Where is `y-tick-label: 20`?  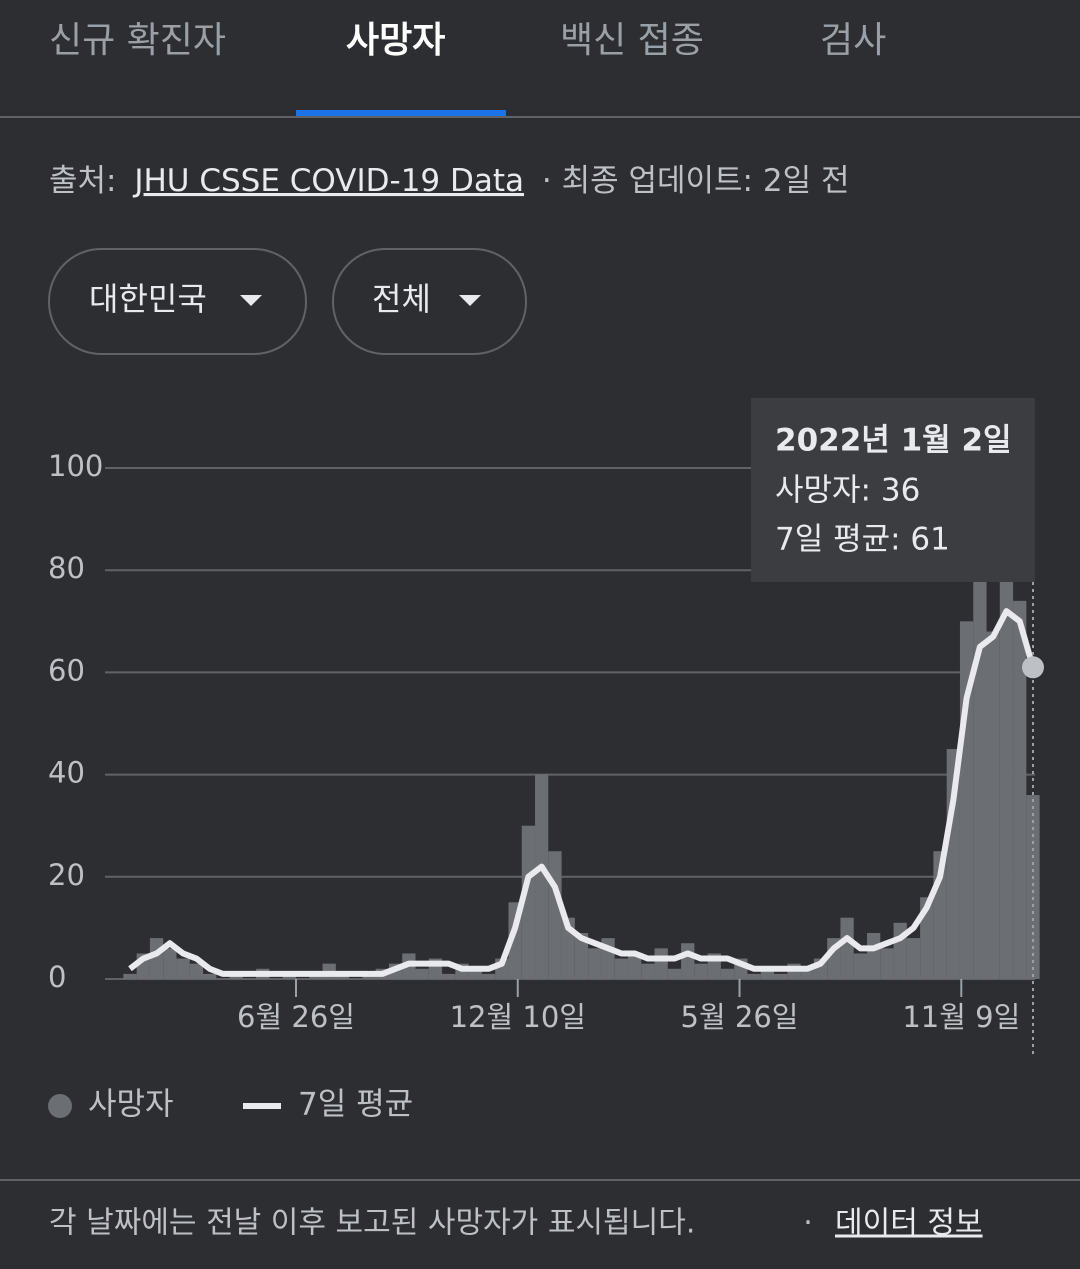
y-tick-label: 20 is located at coordinates (66, 875).